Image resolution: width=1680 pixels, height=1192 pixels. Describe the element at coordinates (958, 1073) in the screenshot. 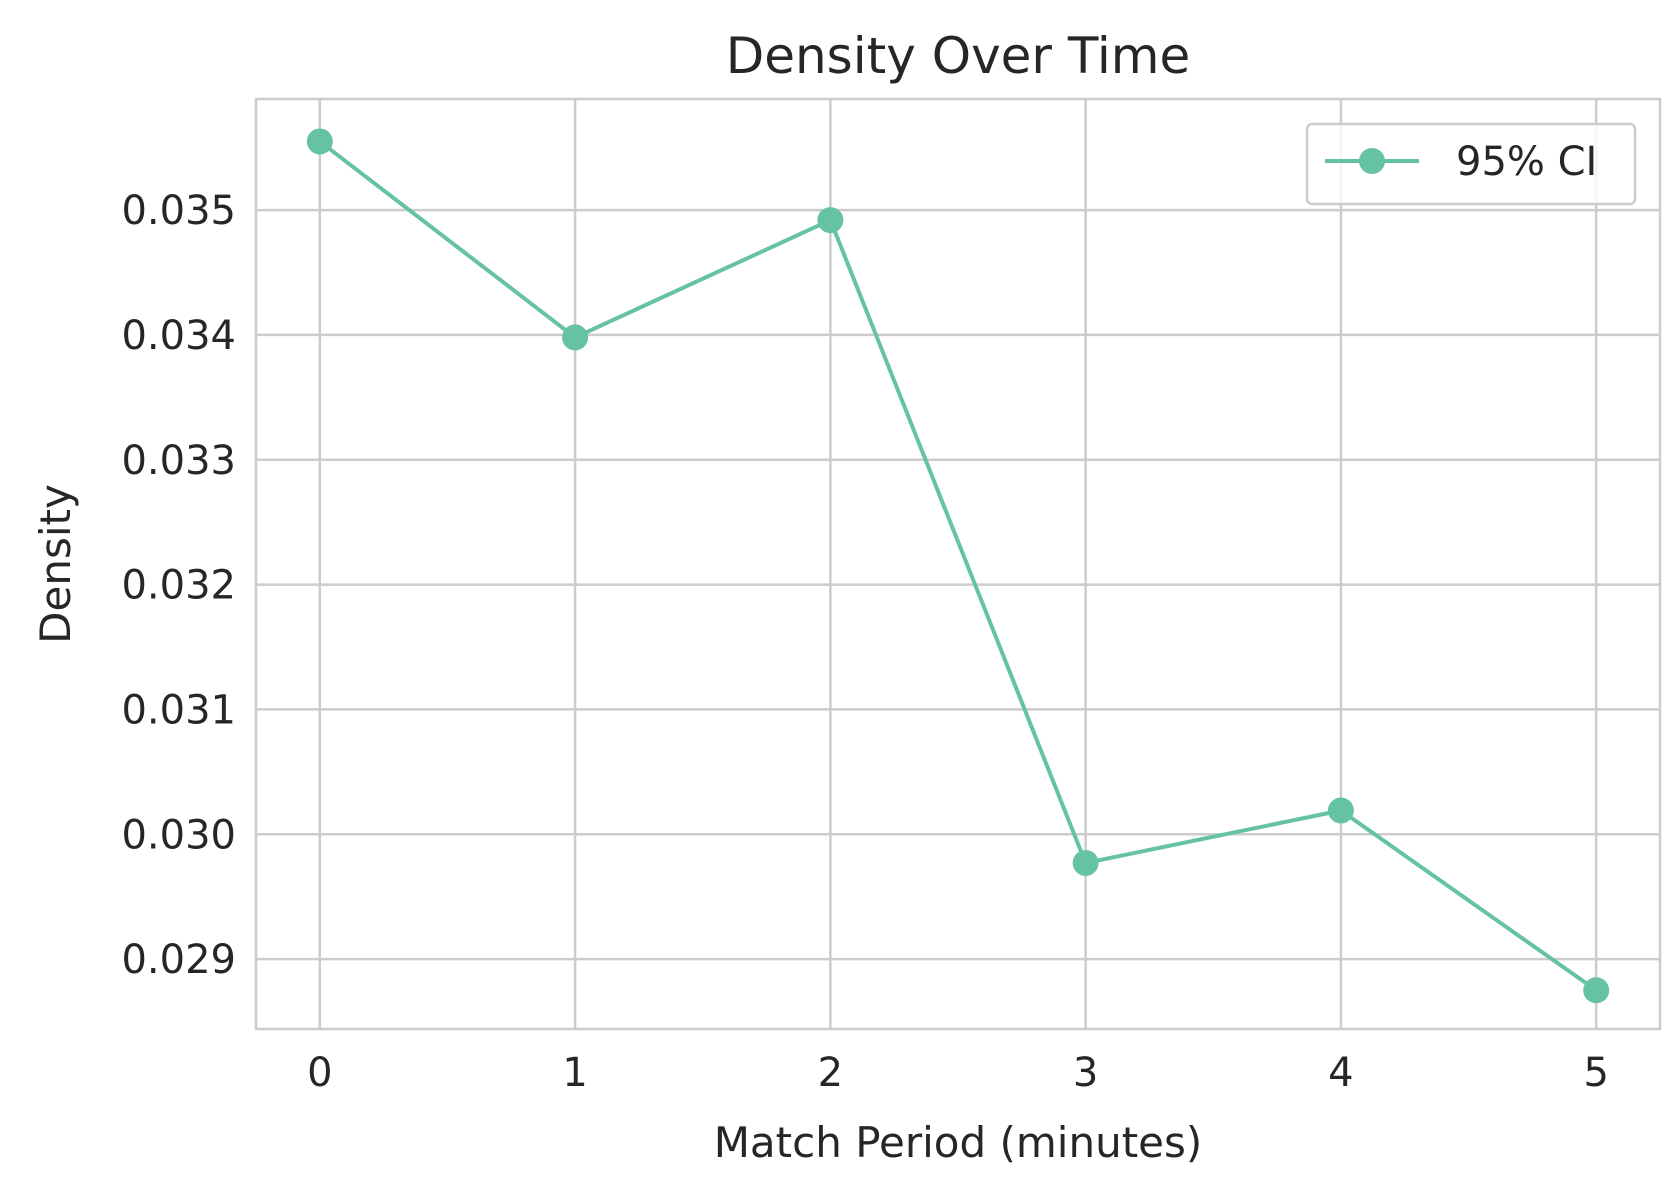

I see `x-axis-ticks: 0 1 2 3 4 5` at that location.